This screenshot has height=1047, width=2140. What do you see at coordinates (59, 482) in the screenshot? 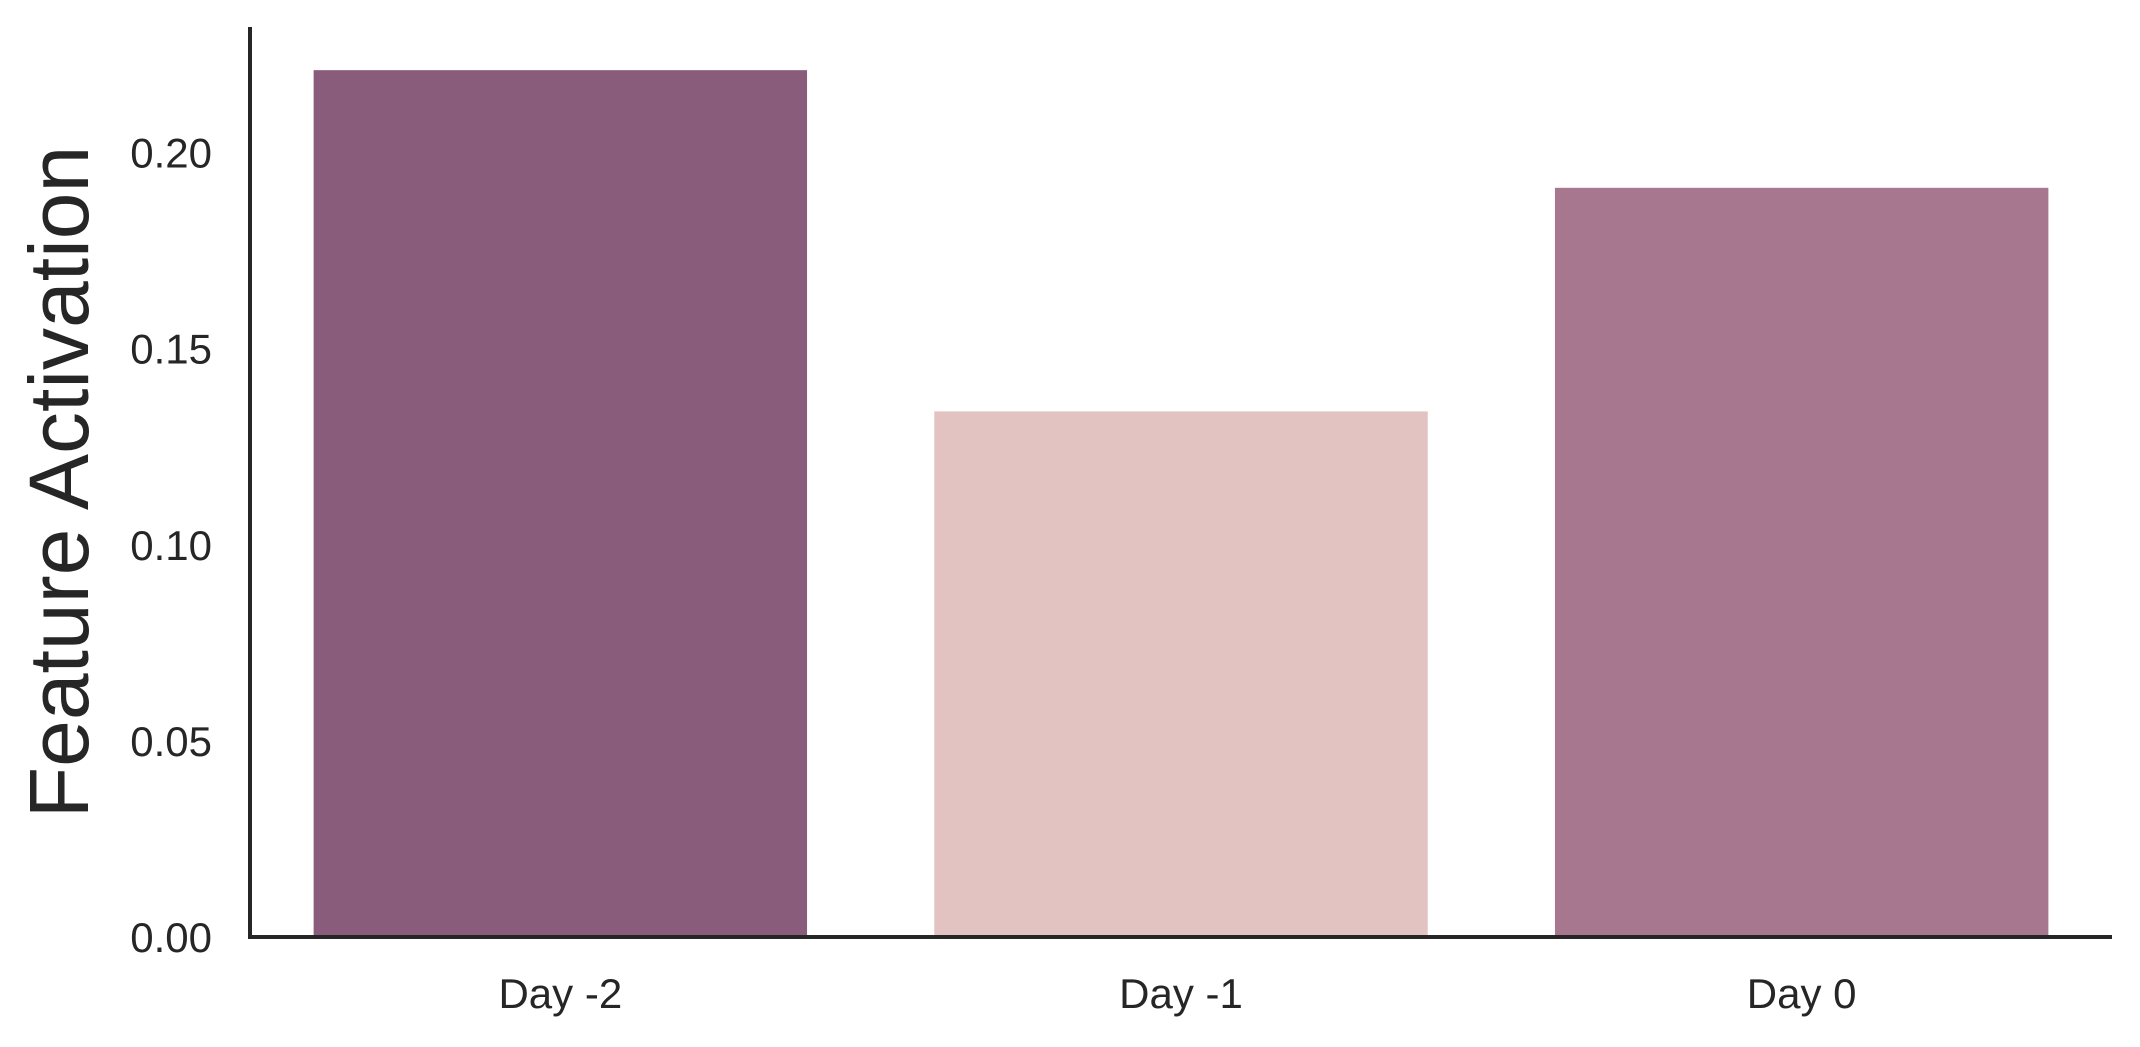
I see `y-axis-label: Feature Activation` at bounding box center [59, 482].